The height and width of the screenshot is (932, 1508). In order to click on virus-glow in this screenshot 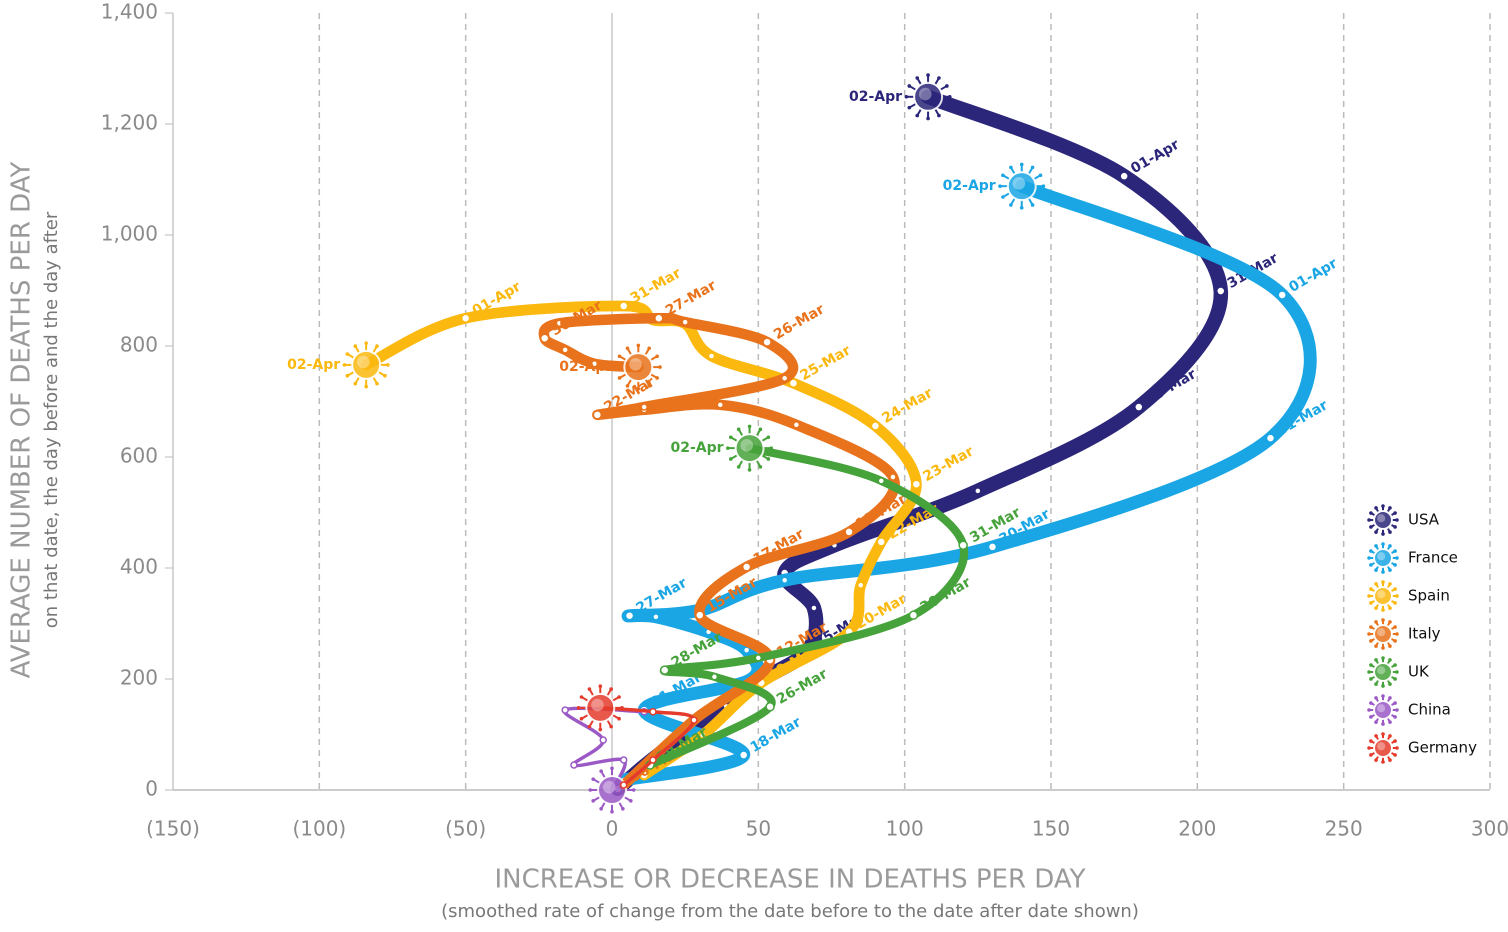, I will do `click(925, 94)`.